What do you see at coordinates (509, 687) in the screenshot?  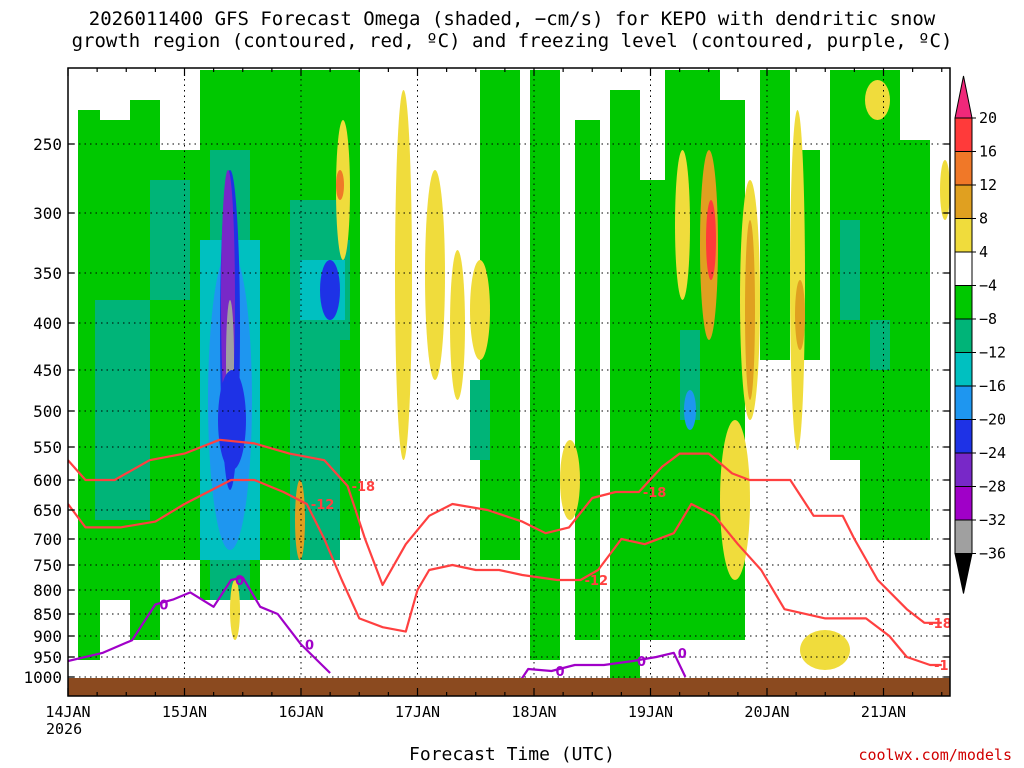 I see `terrain-ground` at bounding box center [509, 687].